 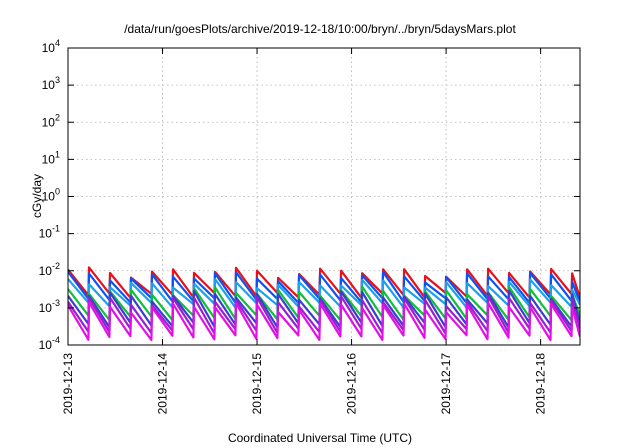 I want to click on y-axis-label: cGy/day, so click(x=37, y=196).